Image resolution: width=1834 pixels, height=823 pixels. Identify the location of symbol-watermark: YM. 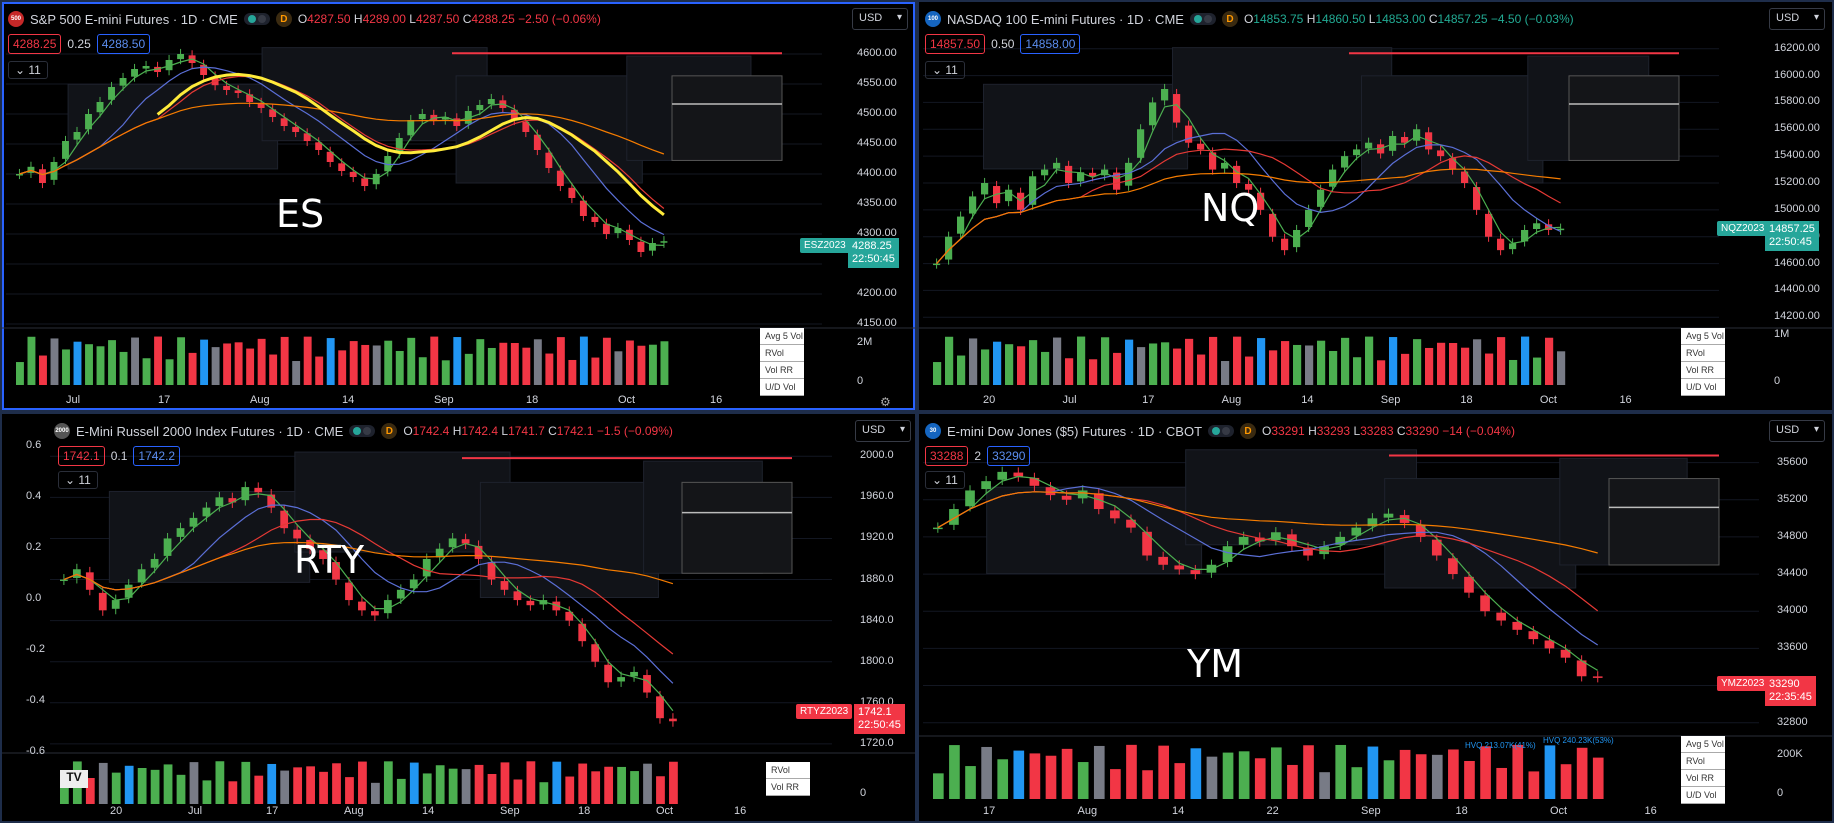
(1215, 664).